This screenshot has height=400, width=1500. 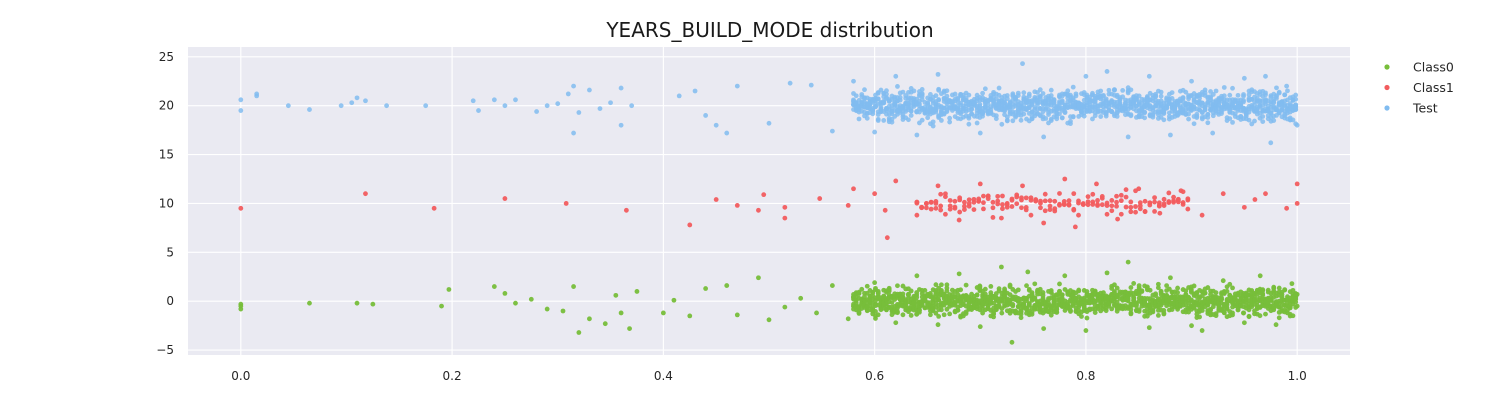 I want to click on y-tick-label: 5, so click(x=170, y=252).